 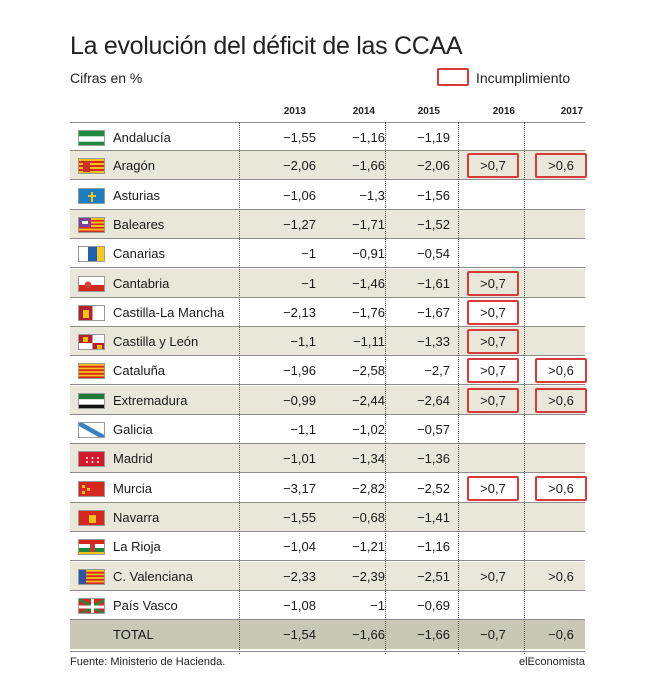 I want to click on region-name: Navarra, so click(x=136, y=517).